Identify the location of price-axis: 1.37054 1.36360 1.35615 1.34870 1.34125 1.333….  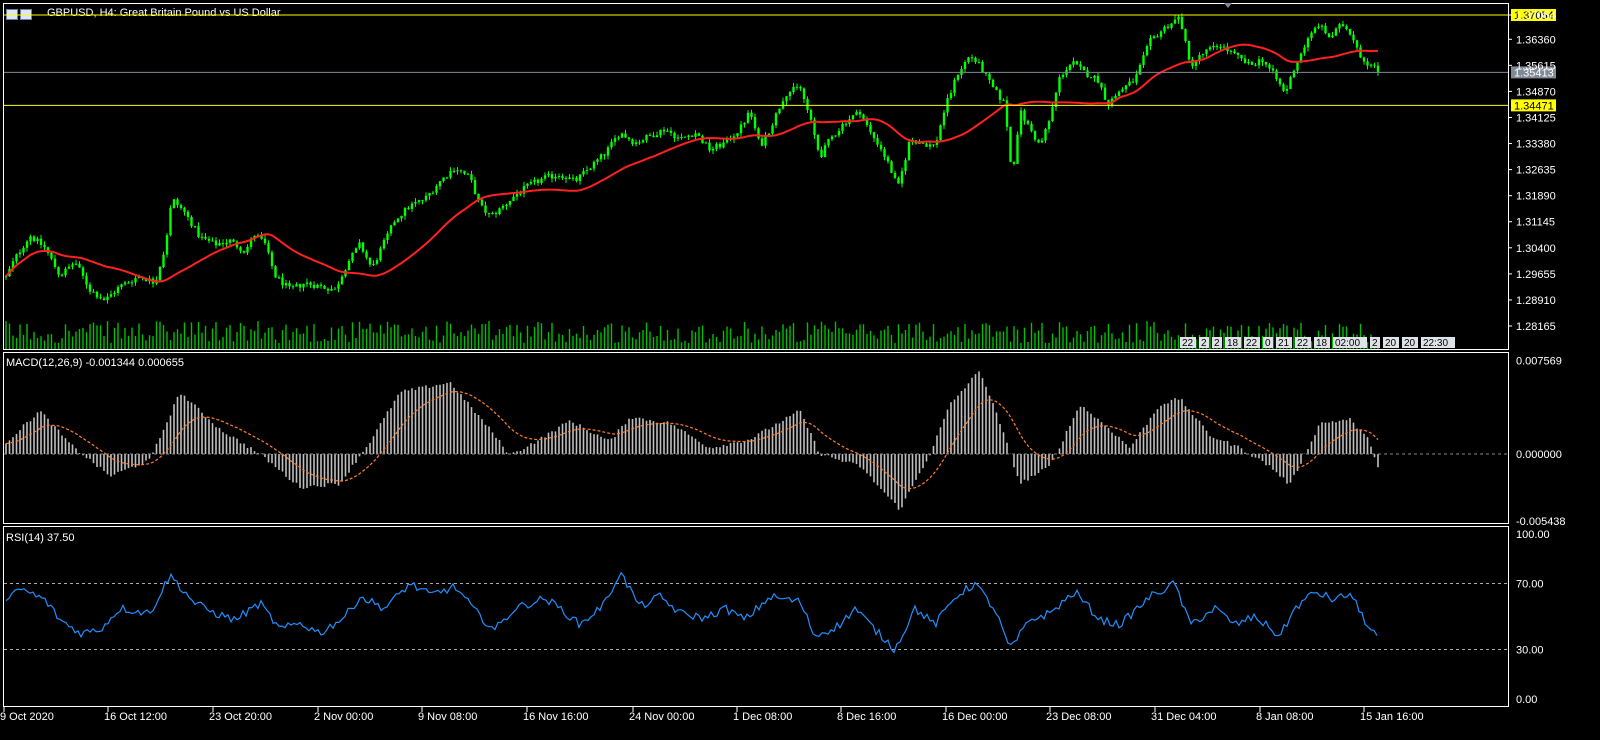
(1532, 171).